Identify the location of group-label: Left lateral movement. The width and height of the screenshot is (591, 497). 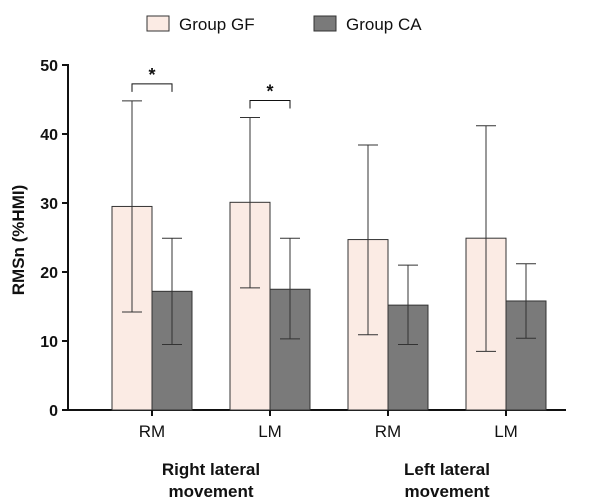
(447, 478).